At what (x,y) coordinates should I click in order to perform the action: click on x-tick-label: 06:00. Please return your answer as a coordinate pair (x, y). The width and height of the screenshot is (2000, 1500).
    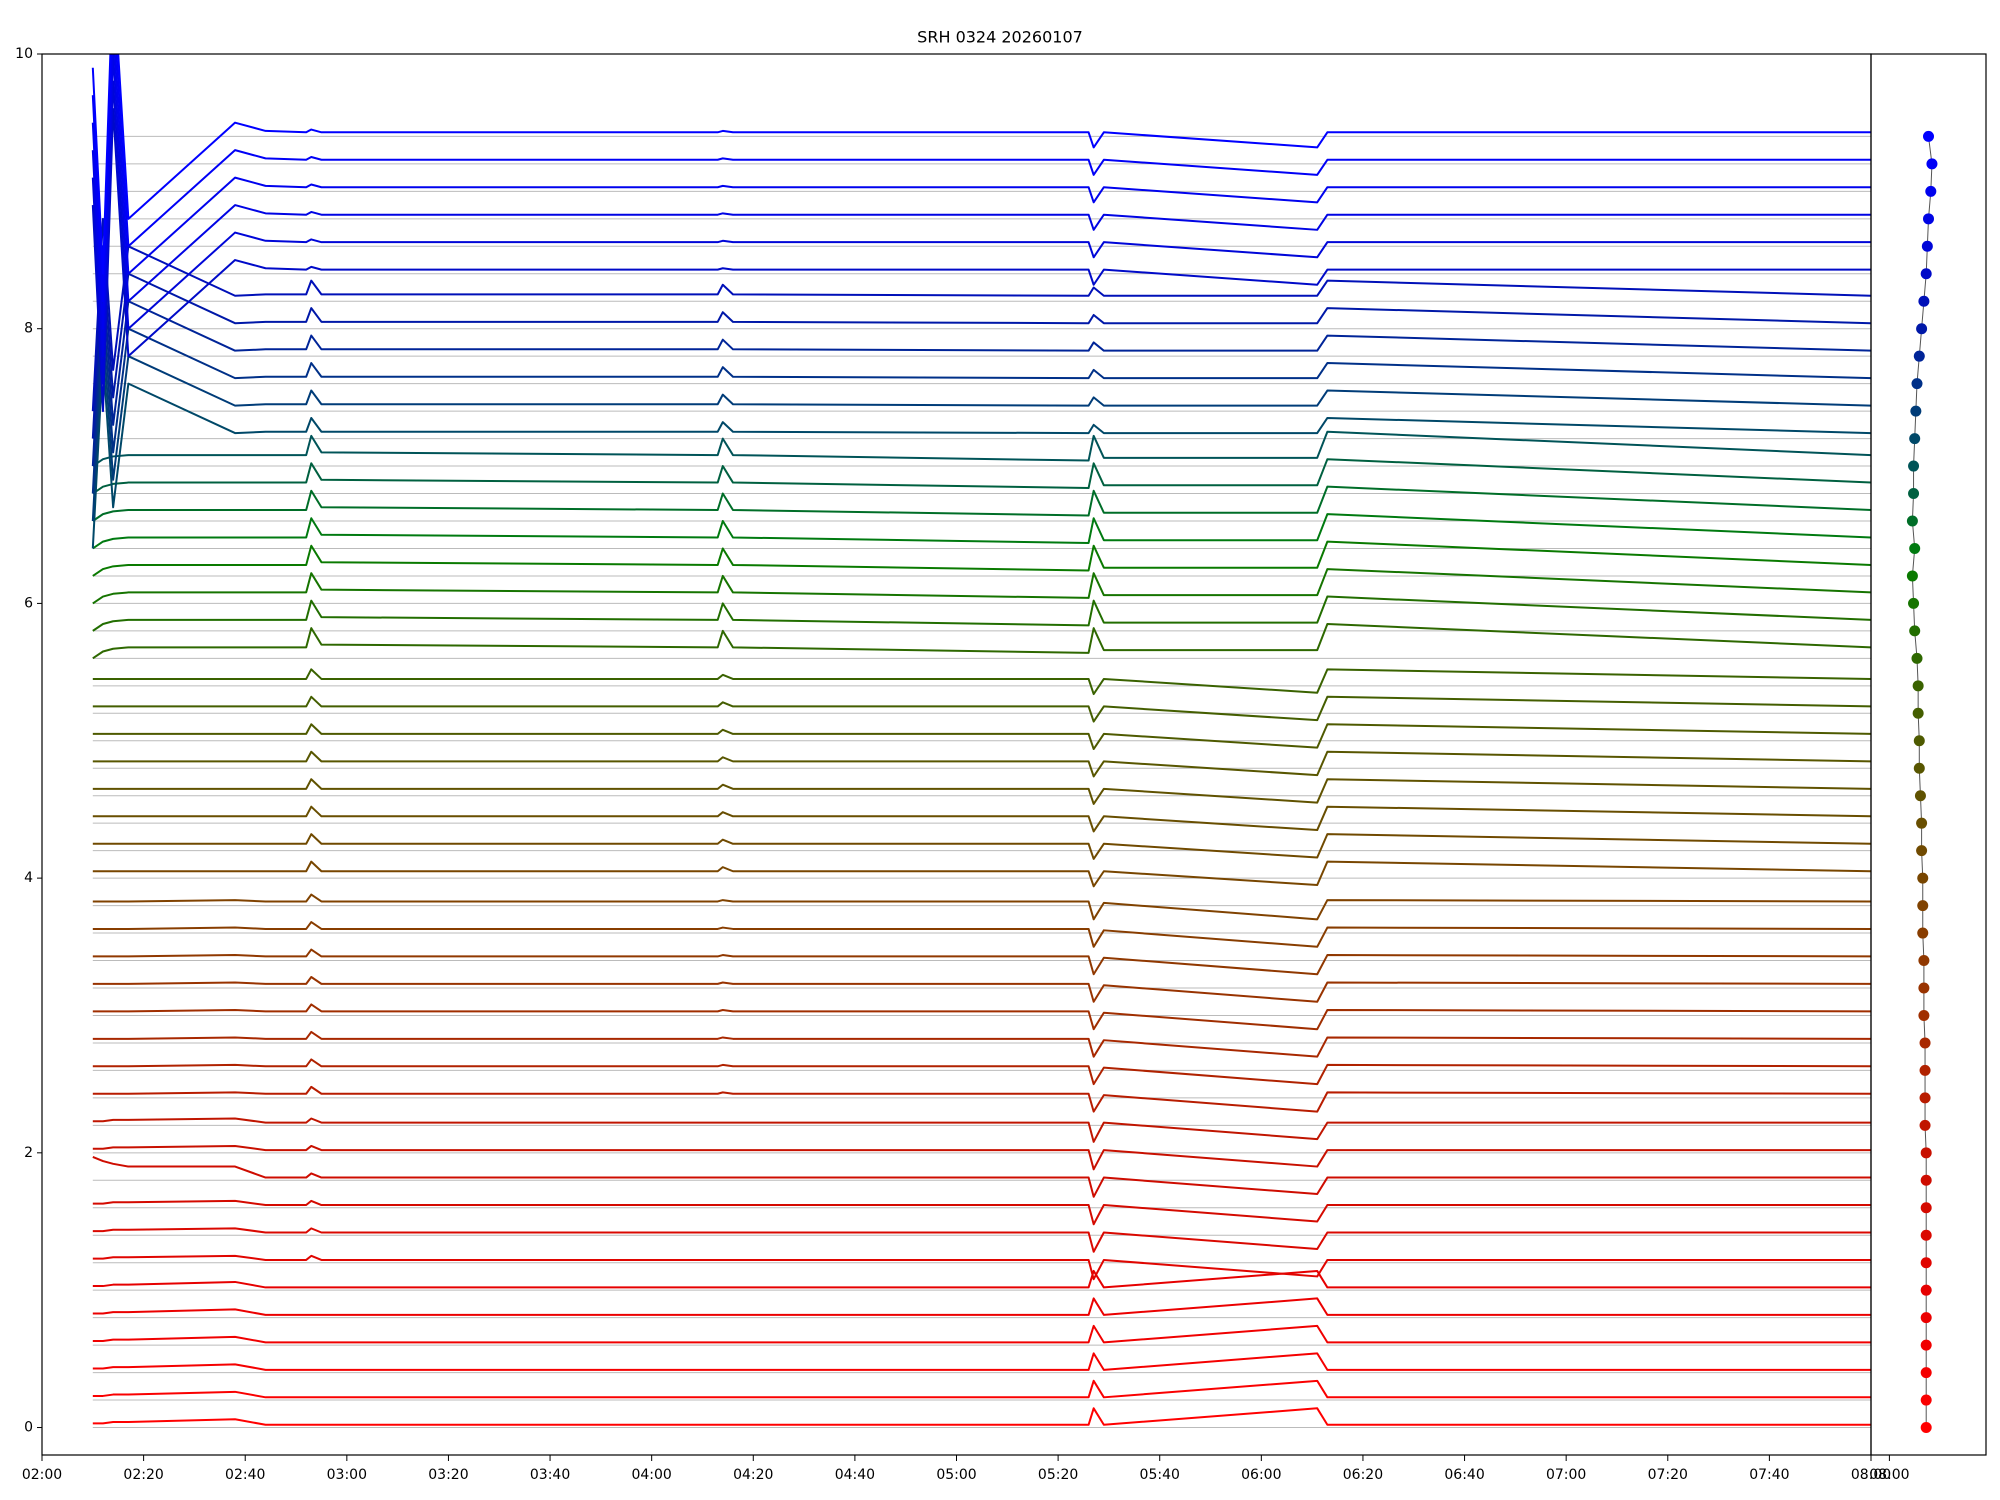
    Looking at the image, I should click on (1261, 1475).